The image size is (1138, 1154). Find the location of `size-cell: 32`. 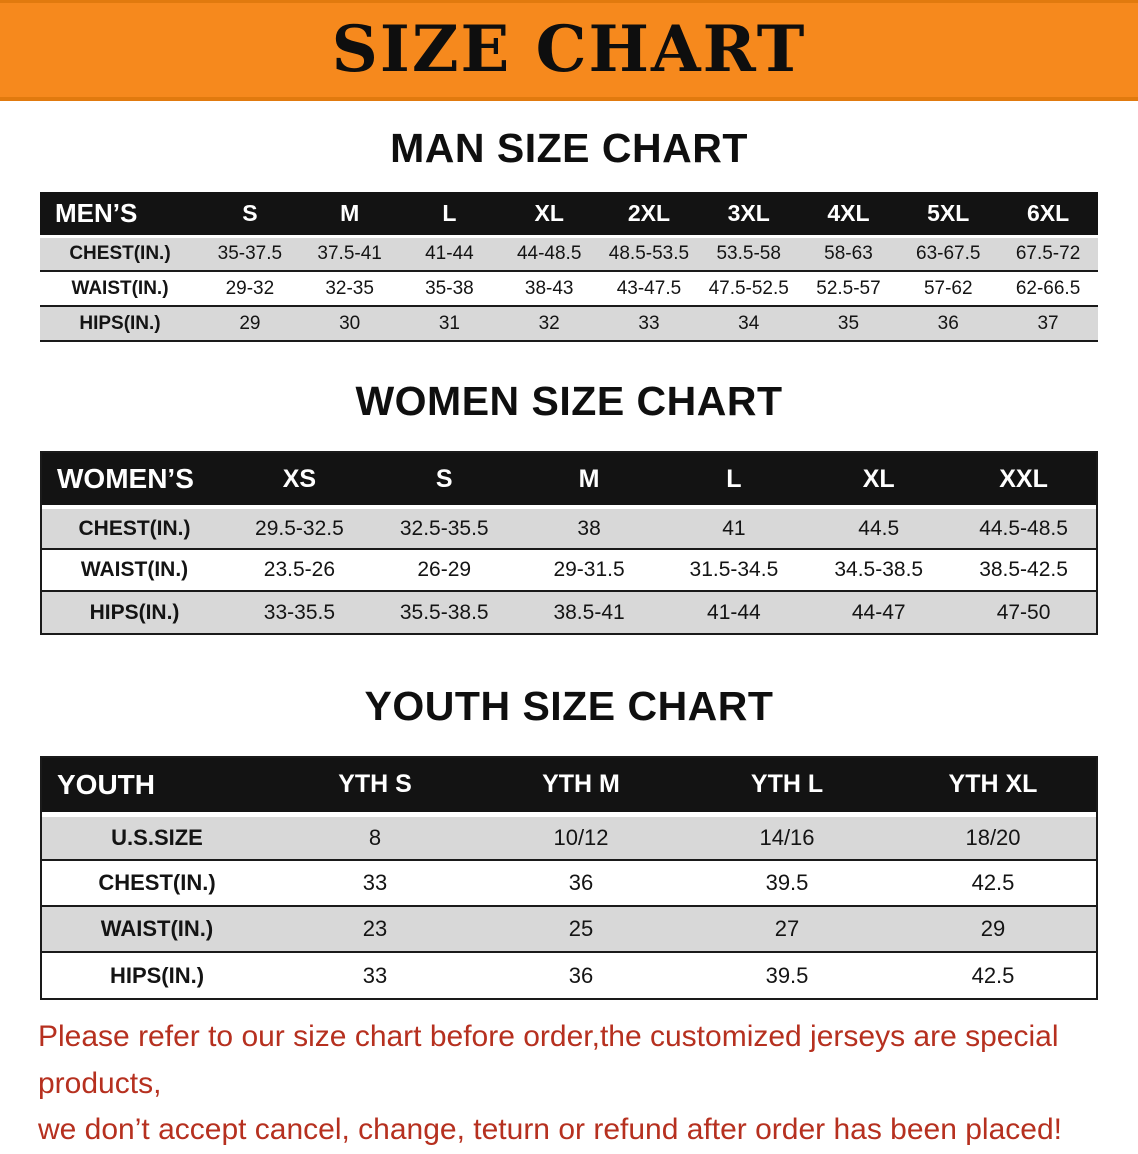

size-cell: 32 is located at coordinates (549, 323).